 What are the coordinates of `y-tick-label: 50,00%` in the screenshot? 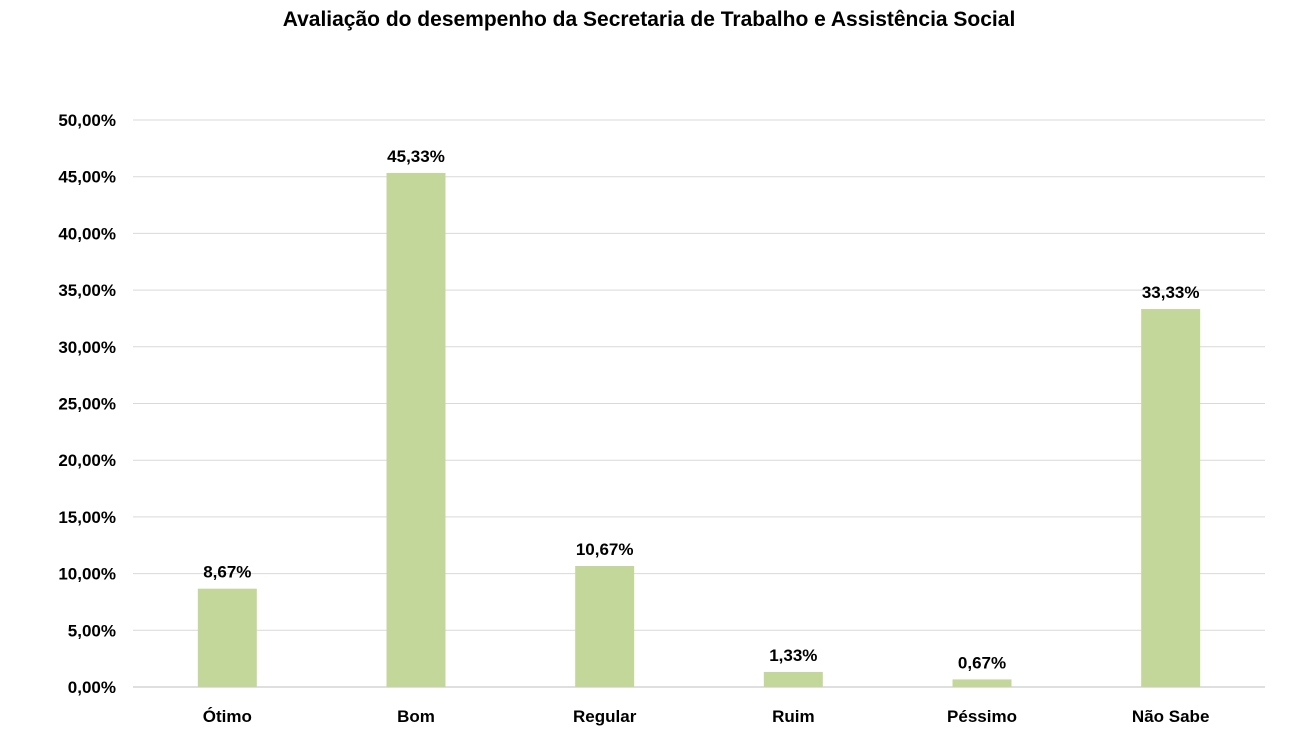 It's located at (87, 120).